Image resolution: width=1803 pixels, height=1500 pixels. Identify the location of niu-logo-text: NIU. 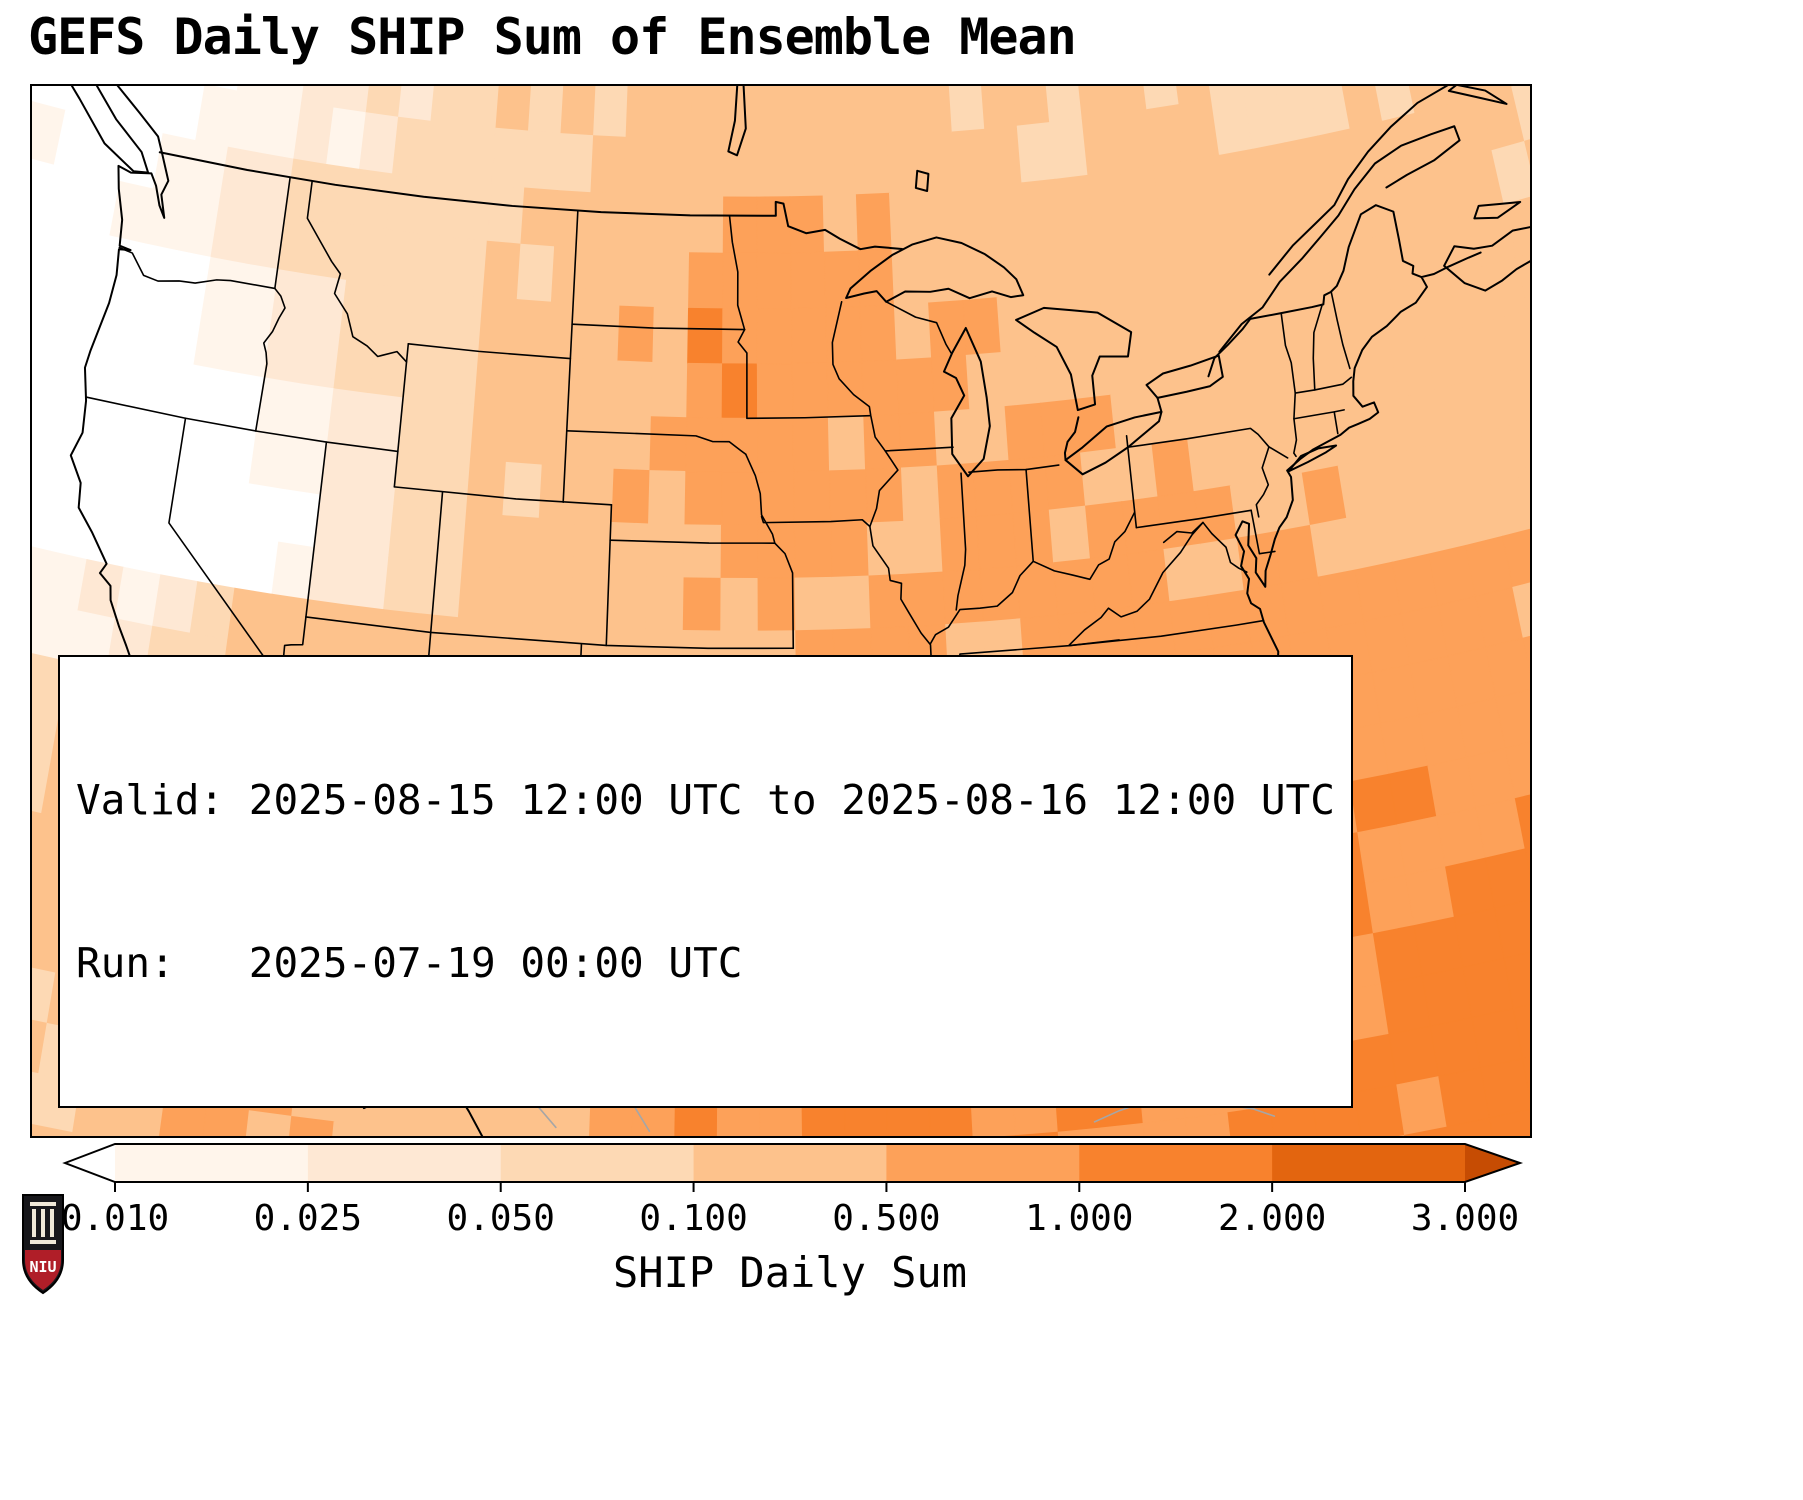
(42, 1267).